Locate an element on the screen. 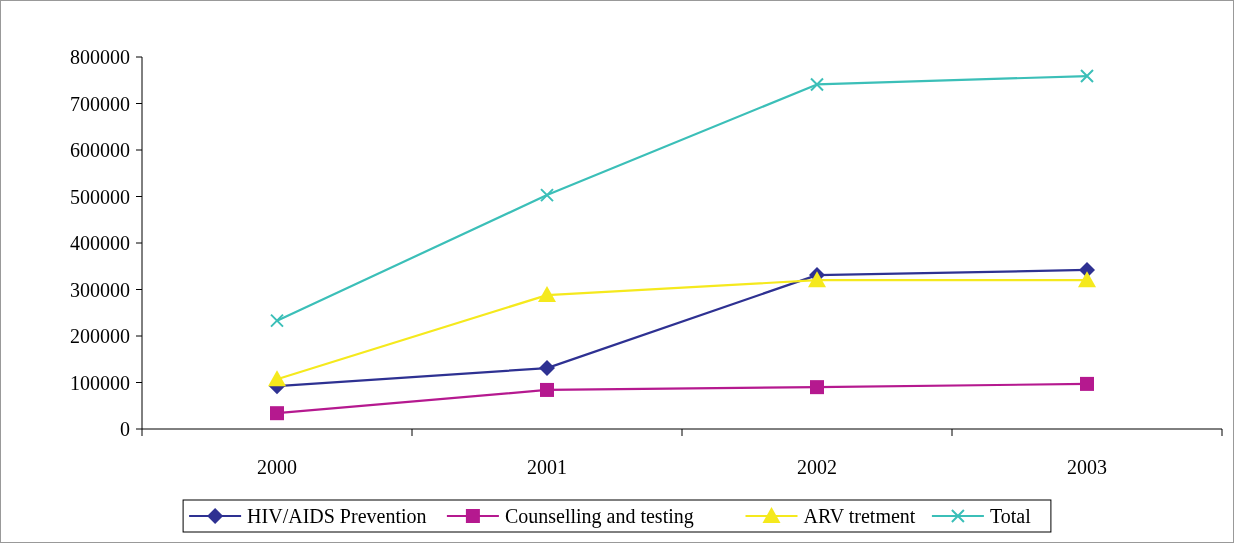 The image size is (1234, 543). y-tick-label: 700000 is located at coordinates (100, 103).